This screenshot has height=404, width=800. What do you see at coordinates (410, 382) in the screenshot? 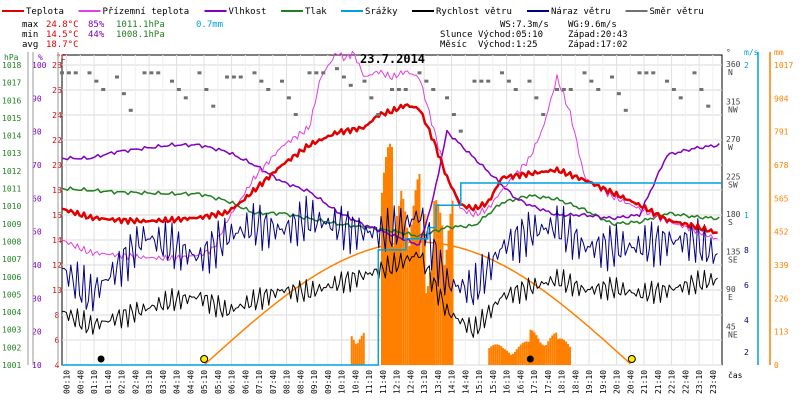
I see `x-tick-label: 12:40` at bounding box center [410, 382].